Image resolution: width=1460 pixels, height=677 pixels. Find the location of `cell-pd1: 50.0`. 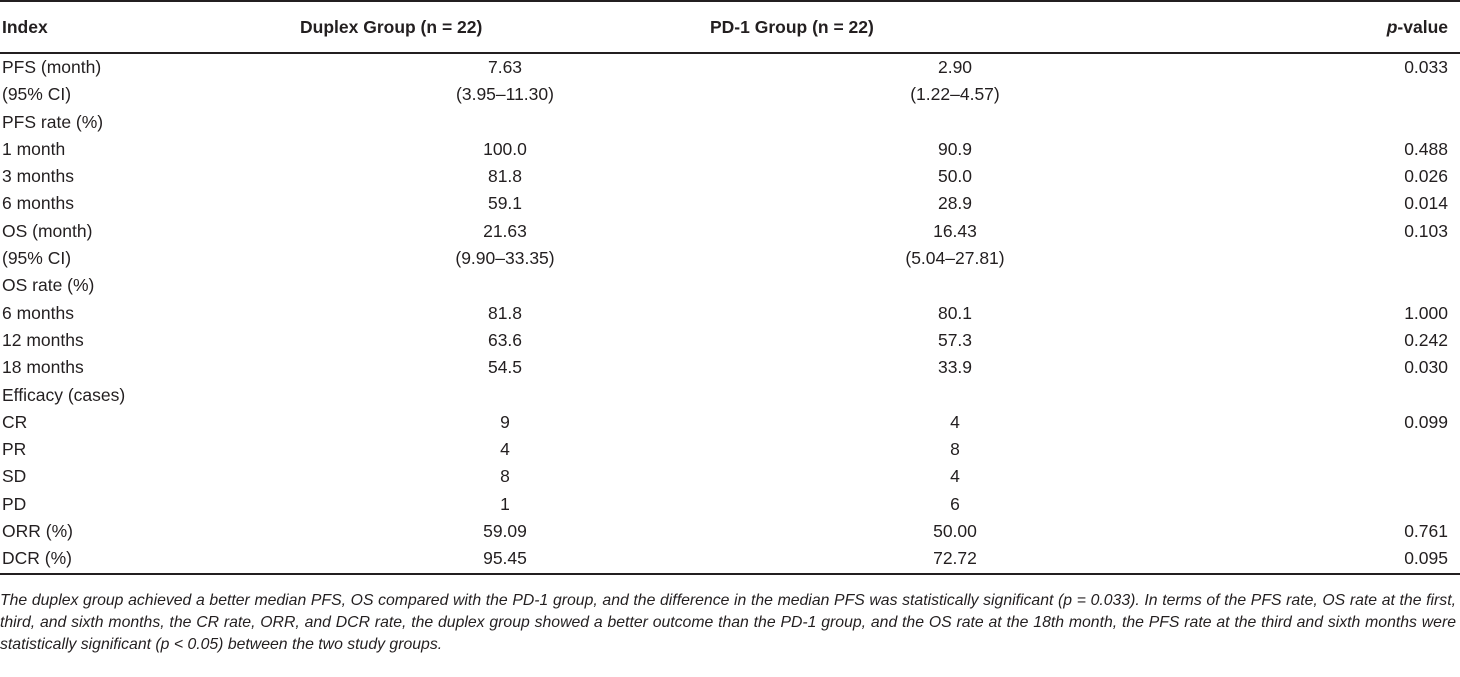

cell-pd1: 50.0 is located at coordinates (955, 176).